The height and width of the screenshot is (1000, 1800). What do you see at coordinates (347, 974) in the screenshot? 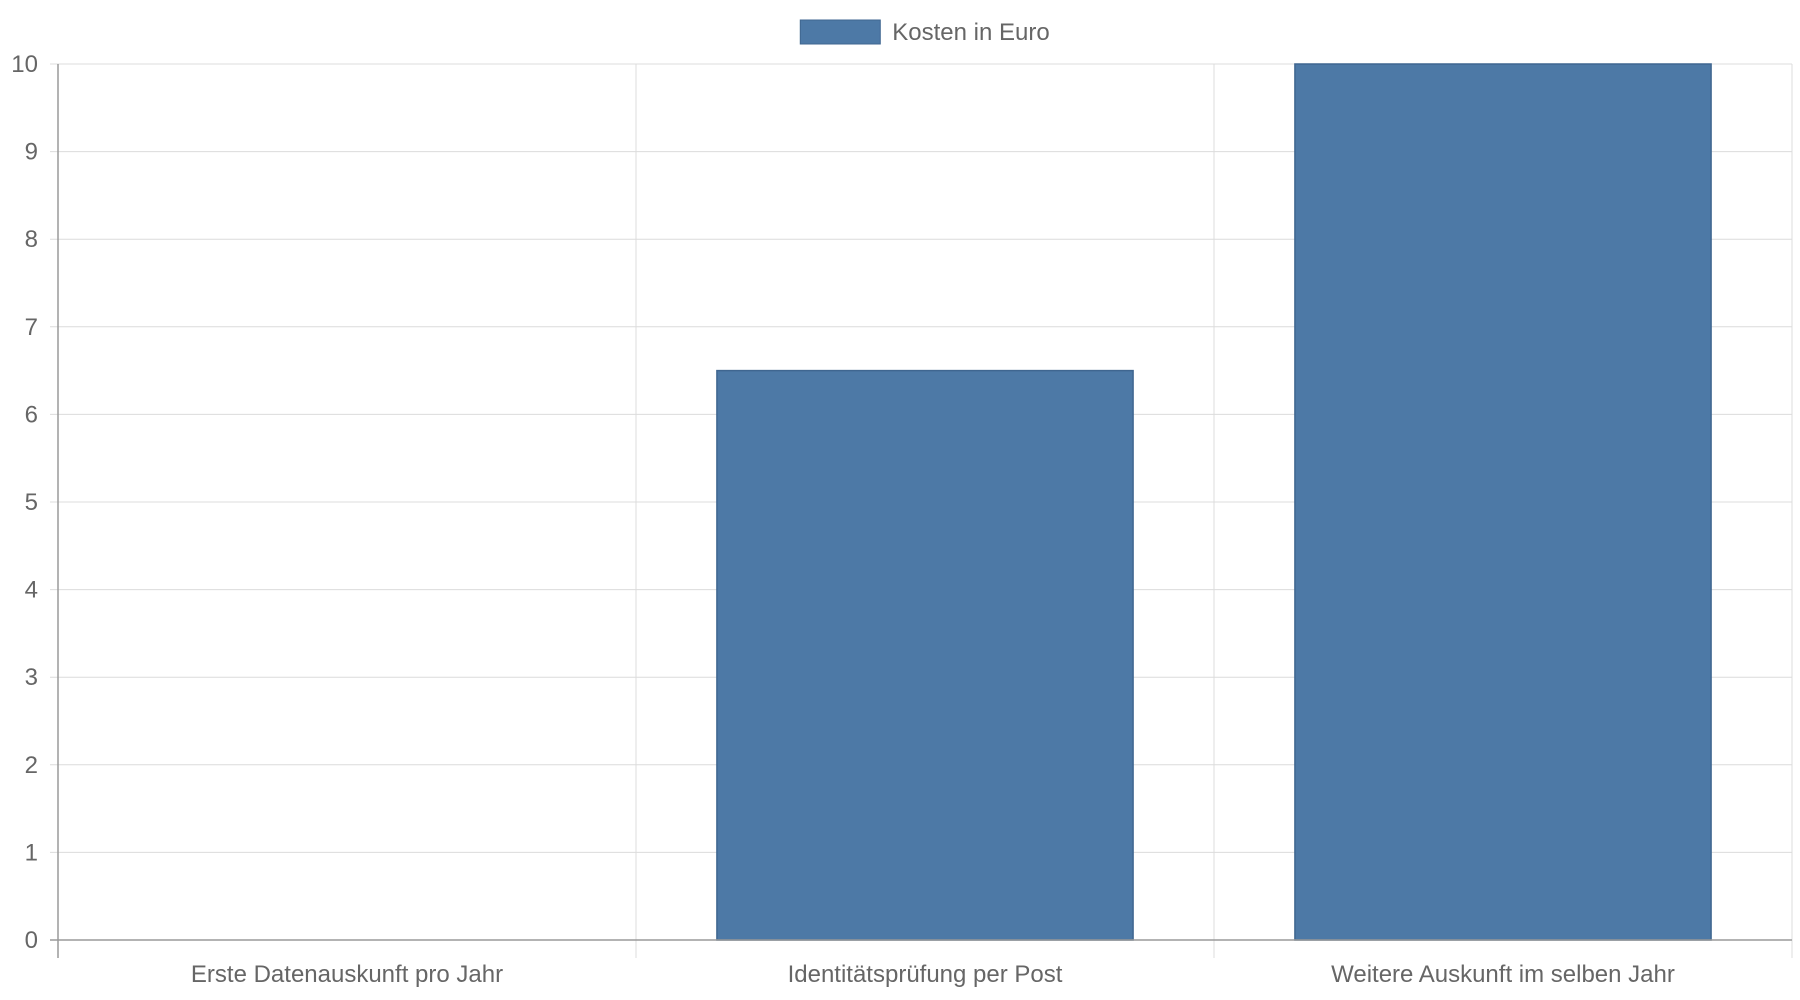
I see `x-tick-label: Erste Datenauskunft pro Jahr` at bounding box center [347, 974].